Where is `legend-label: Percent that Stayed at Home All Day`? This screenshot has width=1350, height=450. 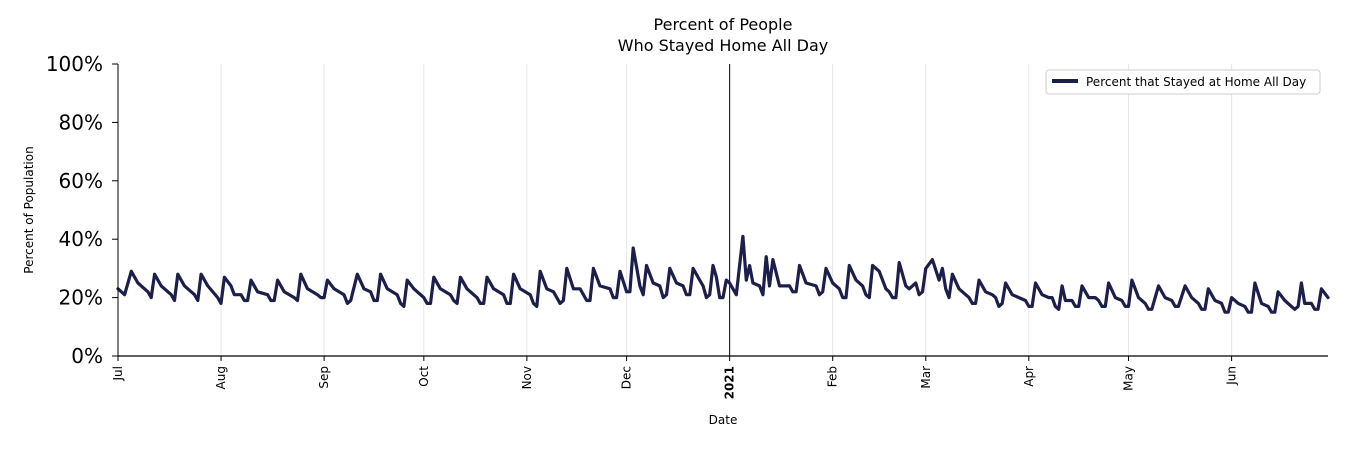
legend-label: Percent that Stayed at Home All Day is located at coordinates (1196, 82).